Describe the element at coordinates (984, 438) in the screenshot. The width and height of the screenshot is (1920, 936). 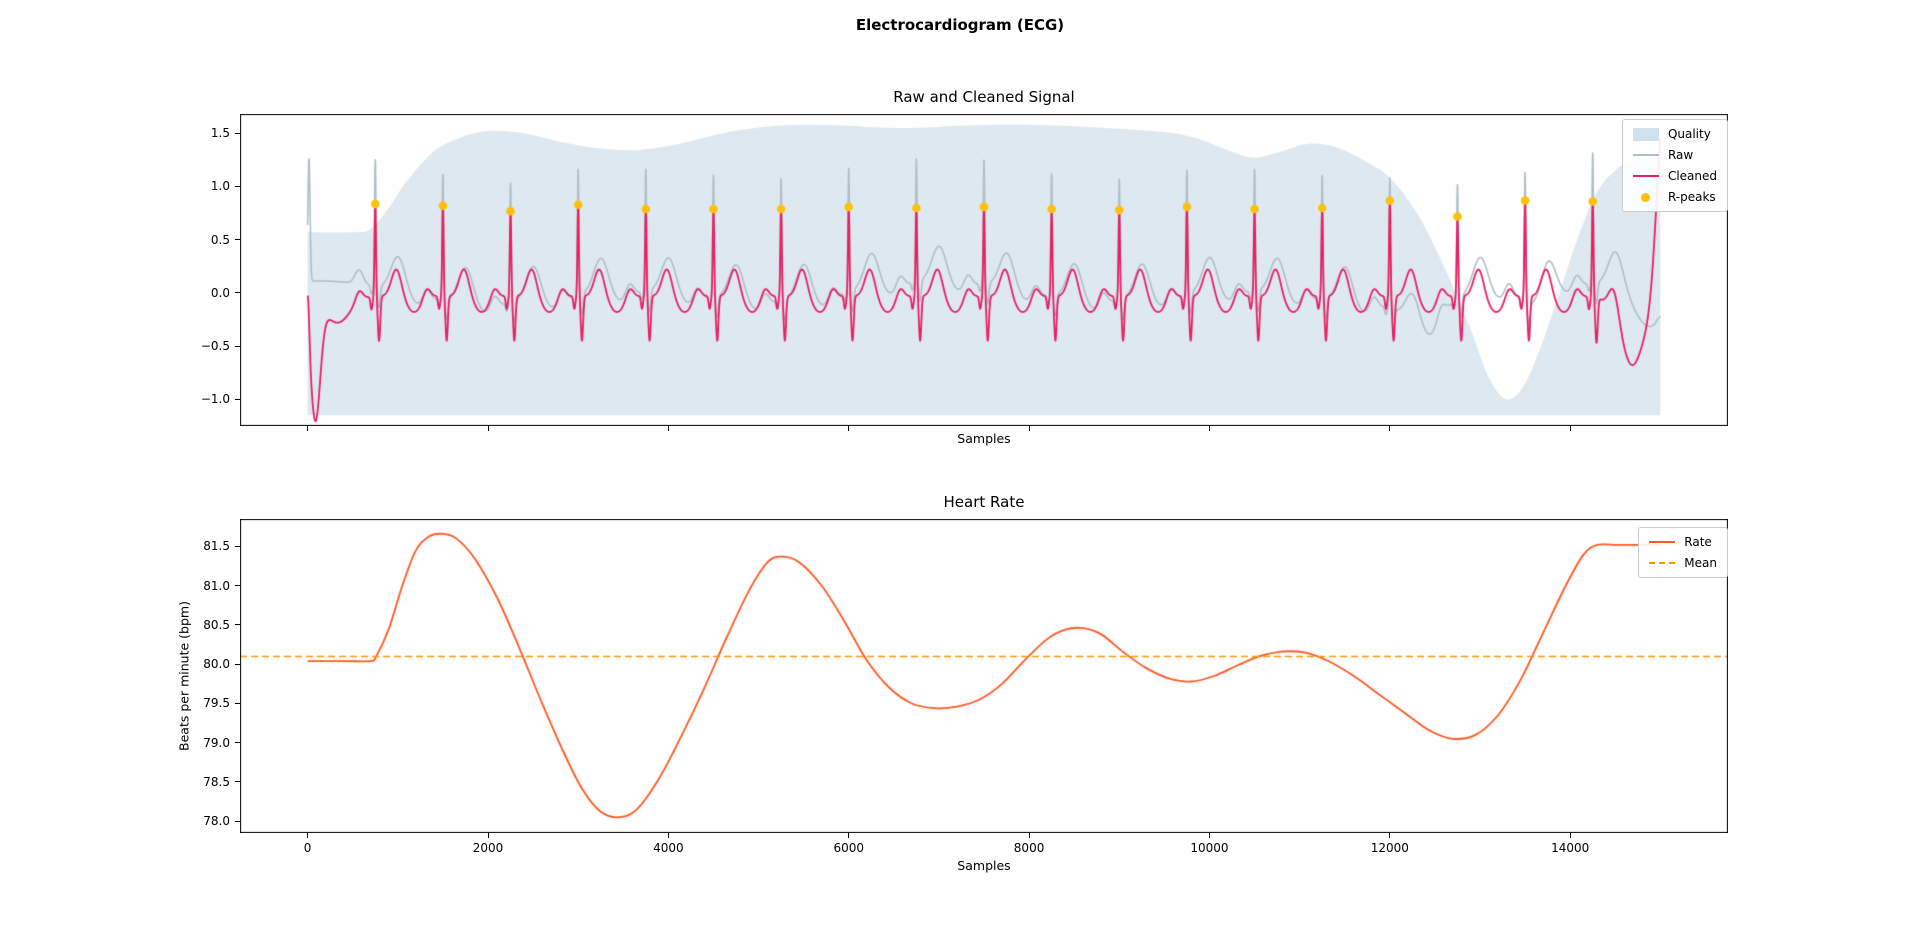
I see `subplot1-xlabel: Samples` at that location.